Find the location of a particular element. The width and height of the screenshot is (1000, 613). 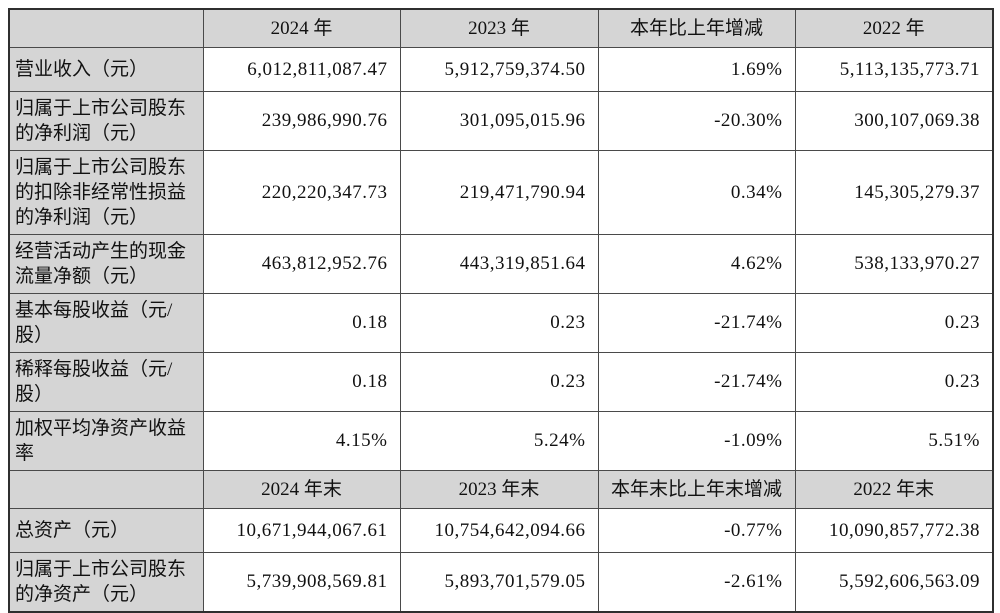

value-2023: 5,893,701,579.05 is located at coordinates (499, 581).